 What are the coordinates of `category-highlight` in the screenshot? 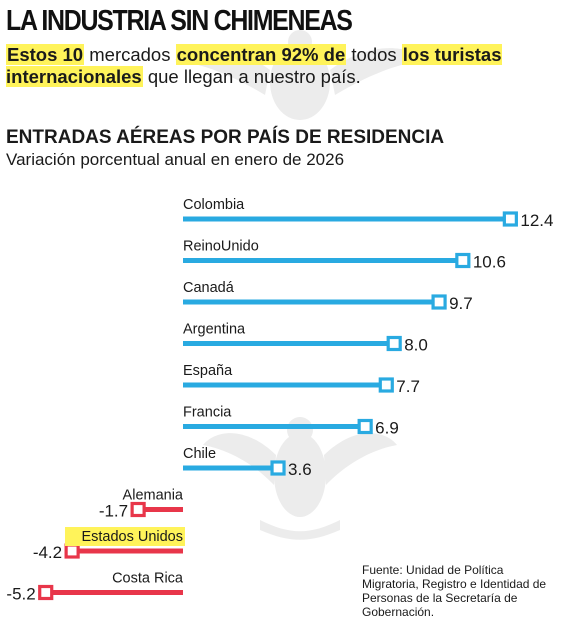 It's located at (125, 536).